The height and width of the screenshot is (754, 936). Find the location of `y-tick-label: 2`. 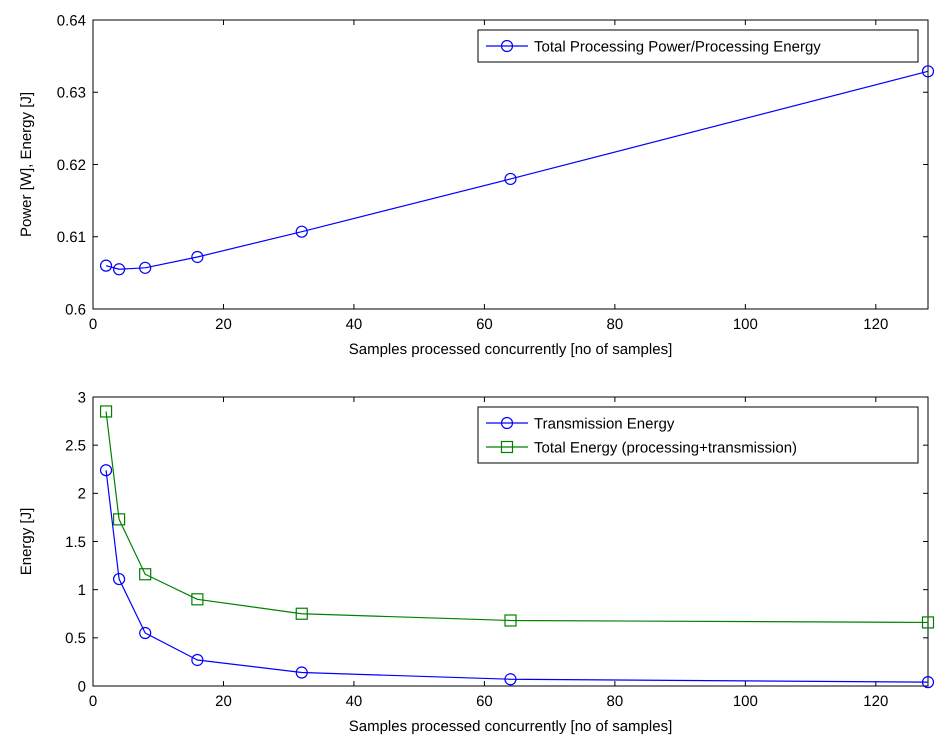

y-tick-label: 2 is located at coordinates (82, 494).